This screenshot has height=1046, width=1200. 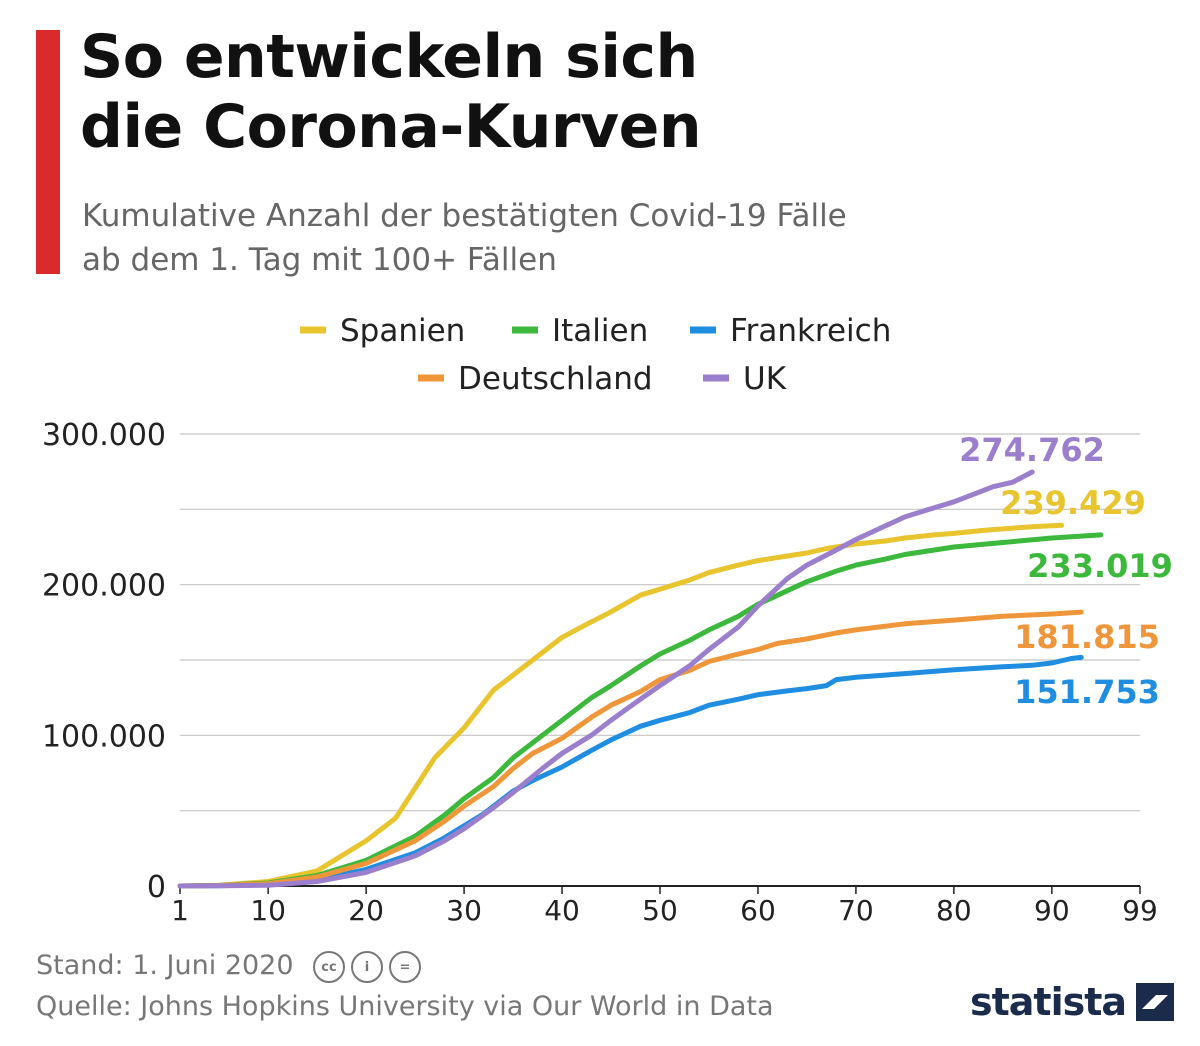 I want to click on legend-item-uk: UK, so click(x=745, y=379).